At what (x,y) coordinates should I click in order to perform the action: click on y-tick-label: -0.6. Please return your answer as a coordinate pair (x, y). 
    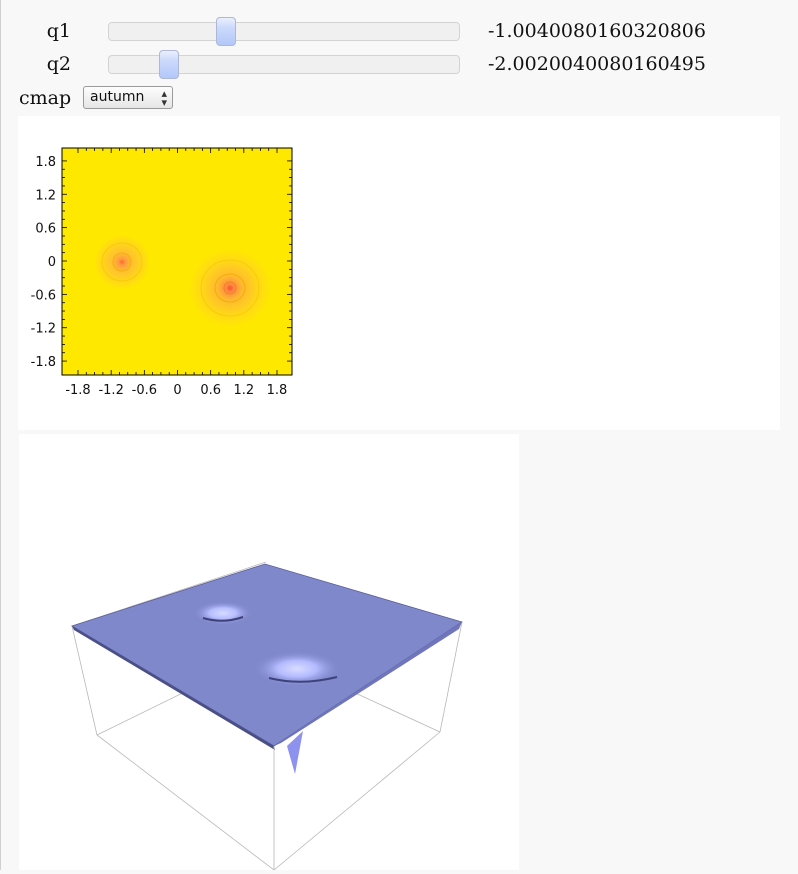
    Looking at the image, I should click on (43, 295).